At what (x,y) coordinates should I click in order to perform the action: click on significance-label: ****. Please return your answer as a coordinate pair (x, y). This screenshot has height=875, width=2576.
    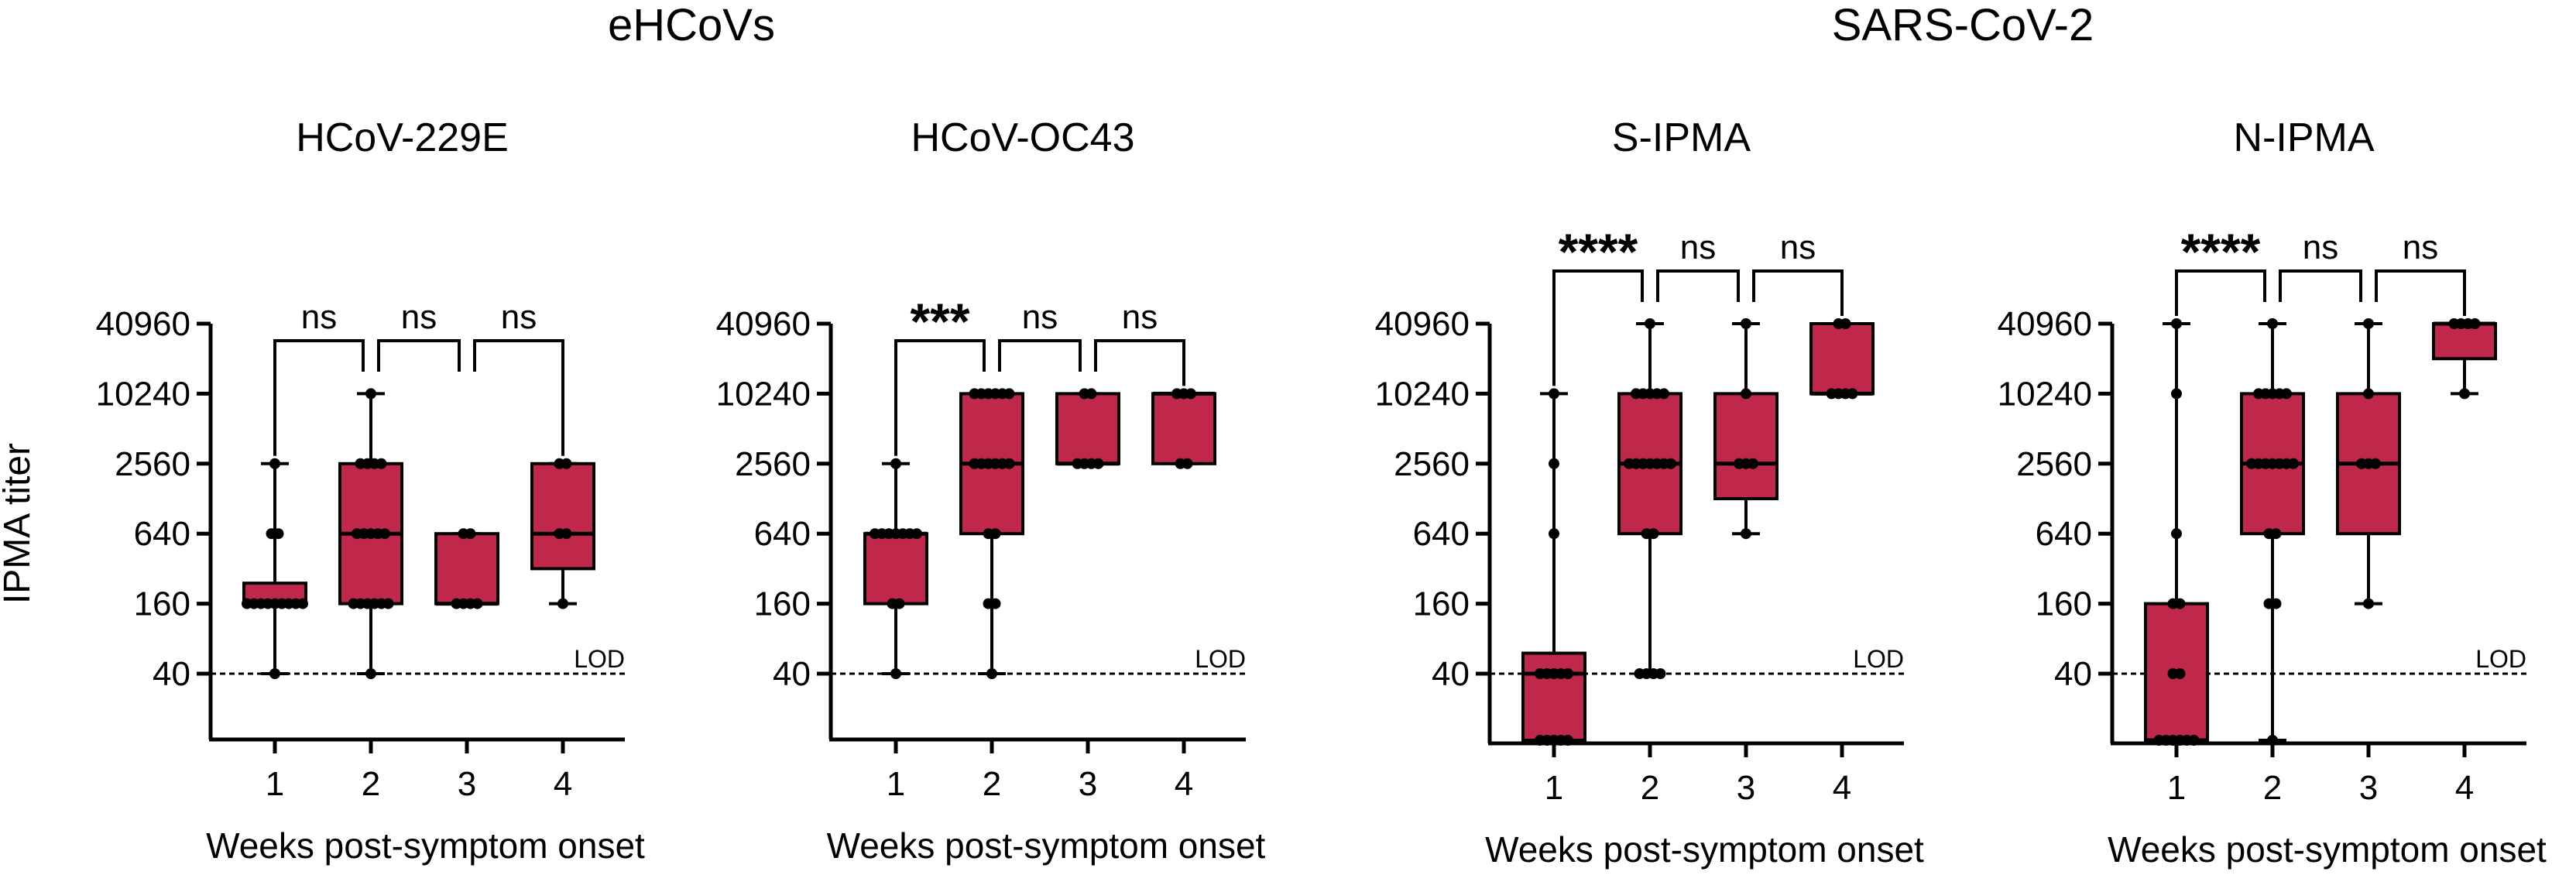
    Looking at the image, I should click on (2221, 251).